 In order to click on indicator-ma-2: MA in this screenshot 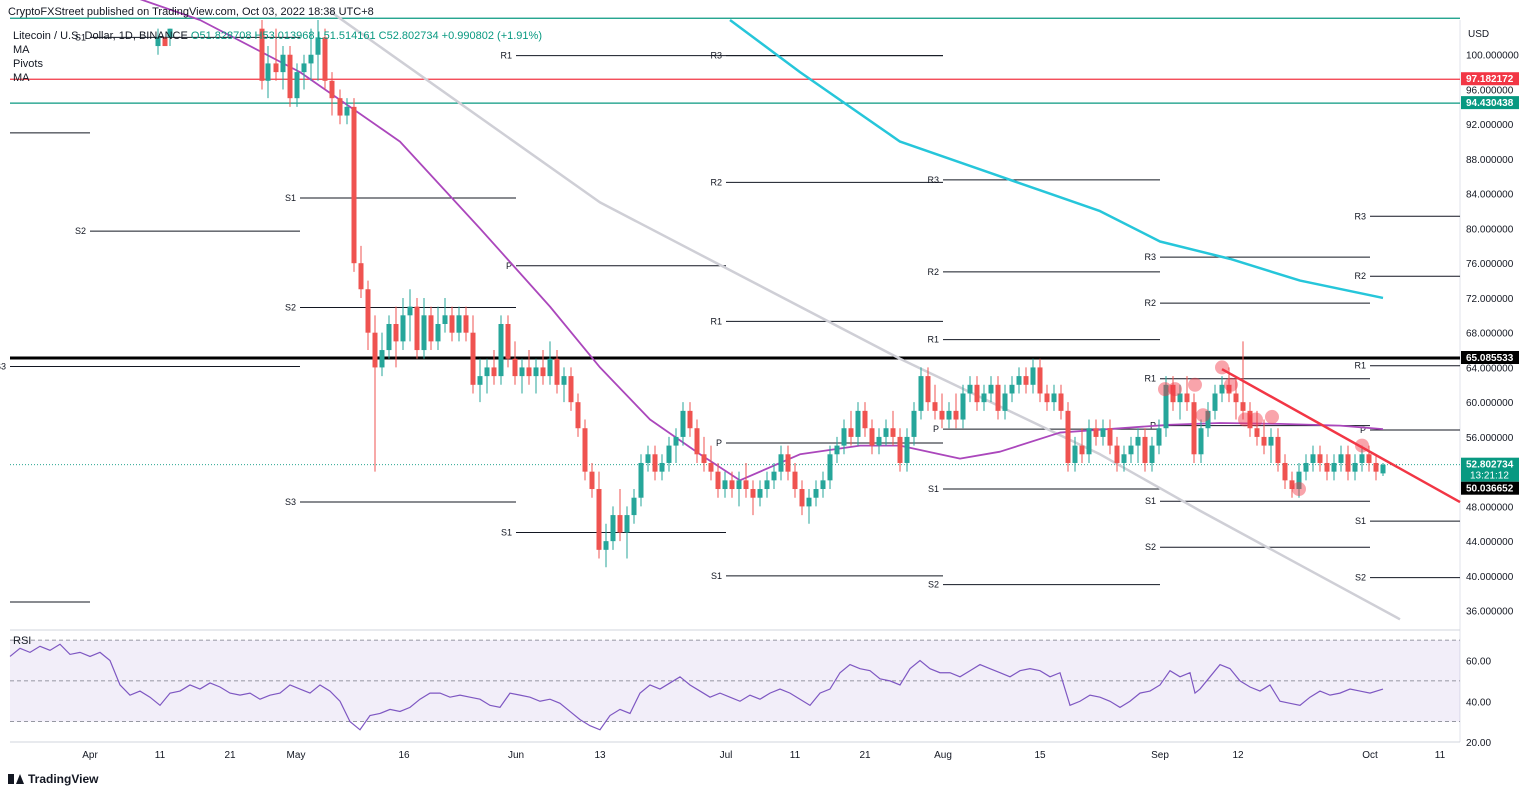, I will do `click(21, 78)`.